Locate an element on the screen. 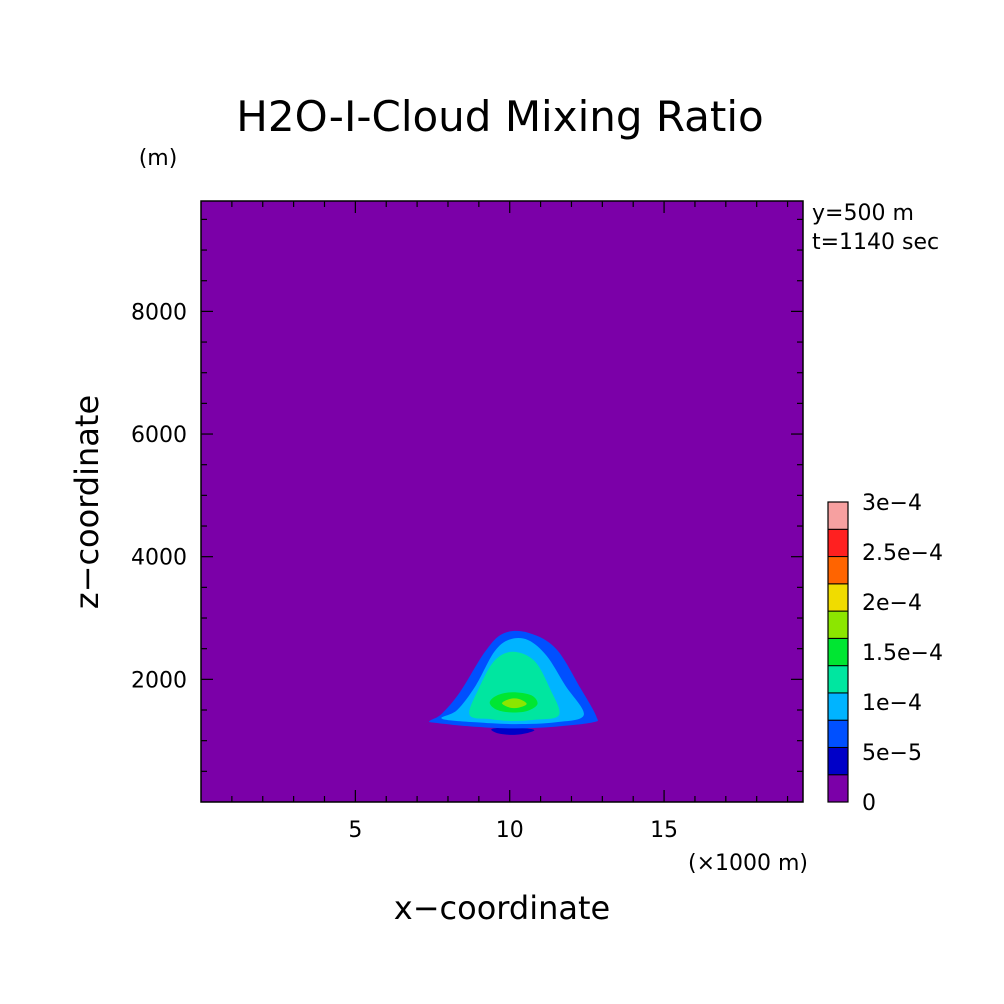 The image size is (1004, 1004). y-unit-label: (m) is located at coordinates (158, 158).